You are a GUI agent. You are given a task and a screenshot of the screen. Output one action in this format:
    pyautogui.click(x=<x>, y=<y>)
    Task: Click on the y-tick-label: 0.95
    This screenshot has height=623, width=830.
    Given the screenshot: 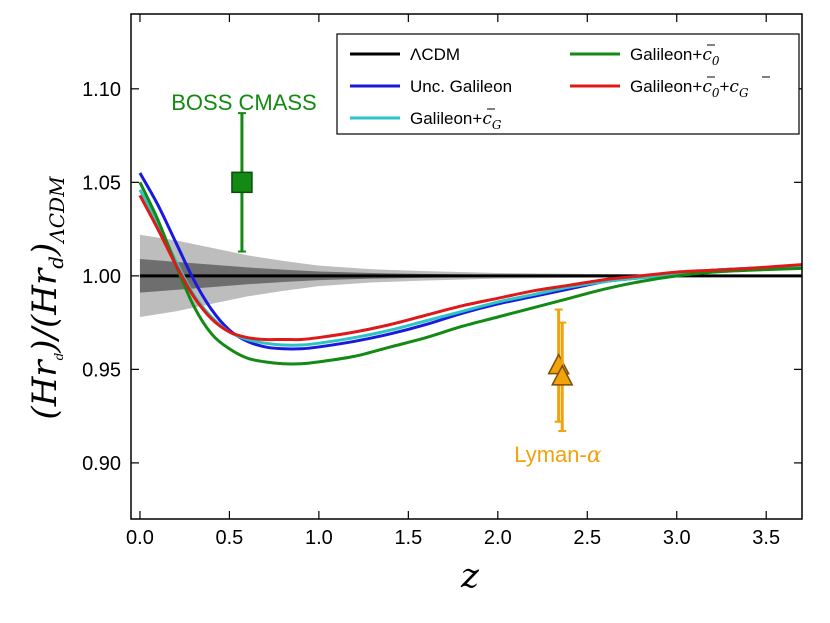 What is the action you would take?
    pyautogui.click(x=101, y=370)
    